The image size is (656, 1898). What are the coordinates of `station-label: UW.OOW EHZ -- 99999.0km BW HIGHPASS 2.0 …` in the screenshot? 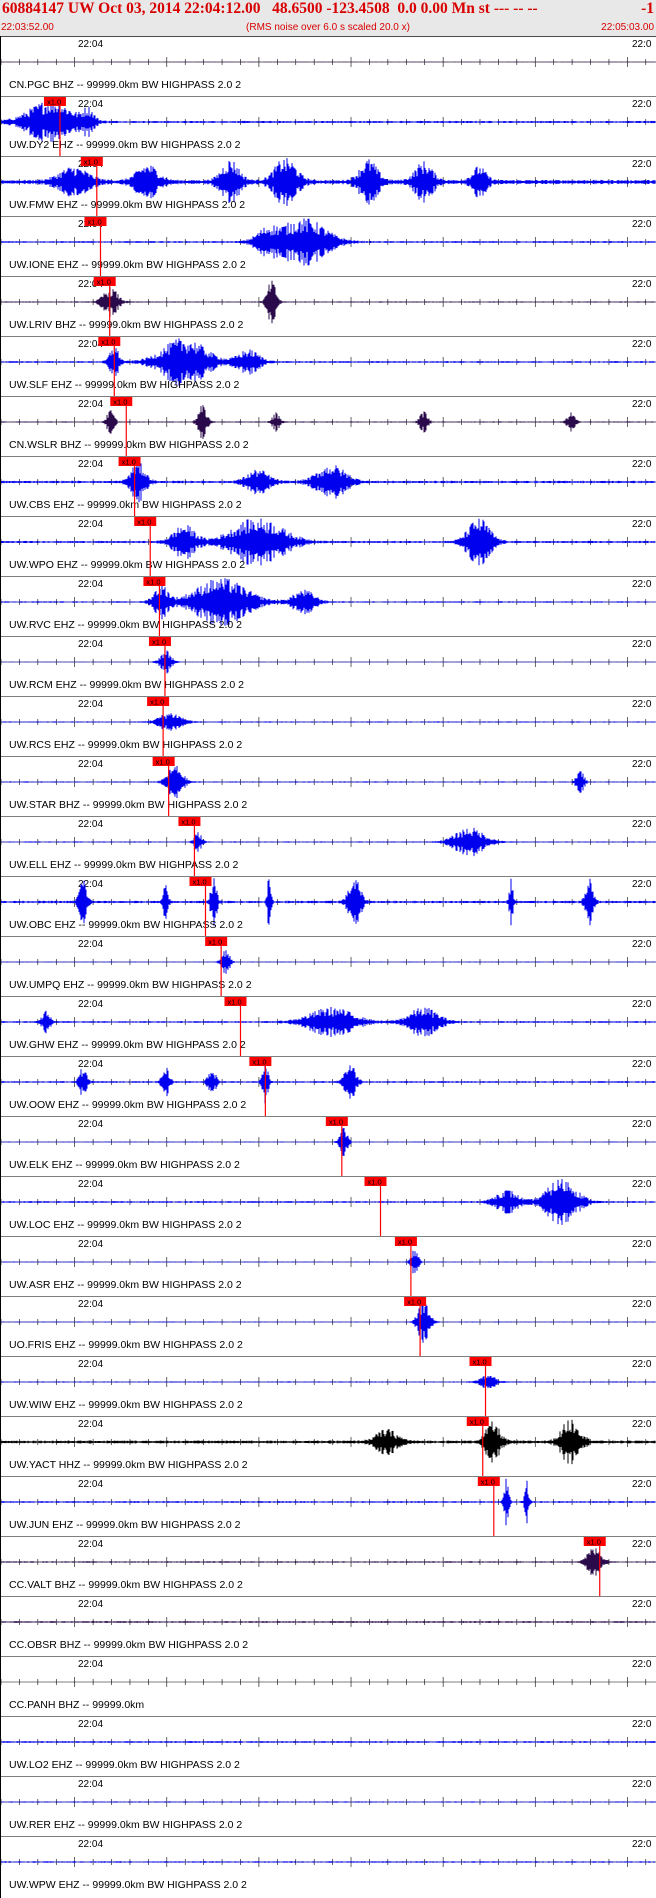 It's located at (127, 1105).